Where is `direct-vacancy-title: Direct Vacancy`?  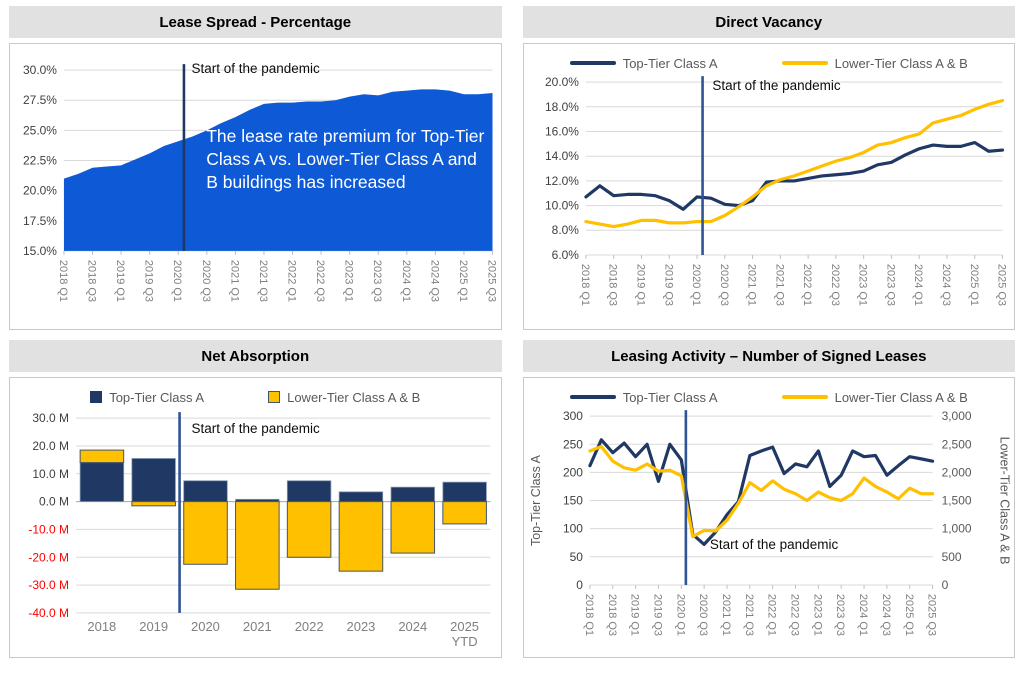
direct-vacancy-title: Direct Vacancy is located at coordinates (768, 22).